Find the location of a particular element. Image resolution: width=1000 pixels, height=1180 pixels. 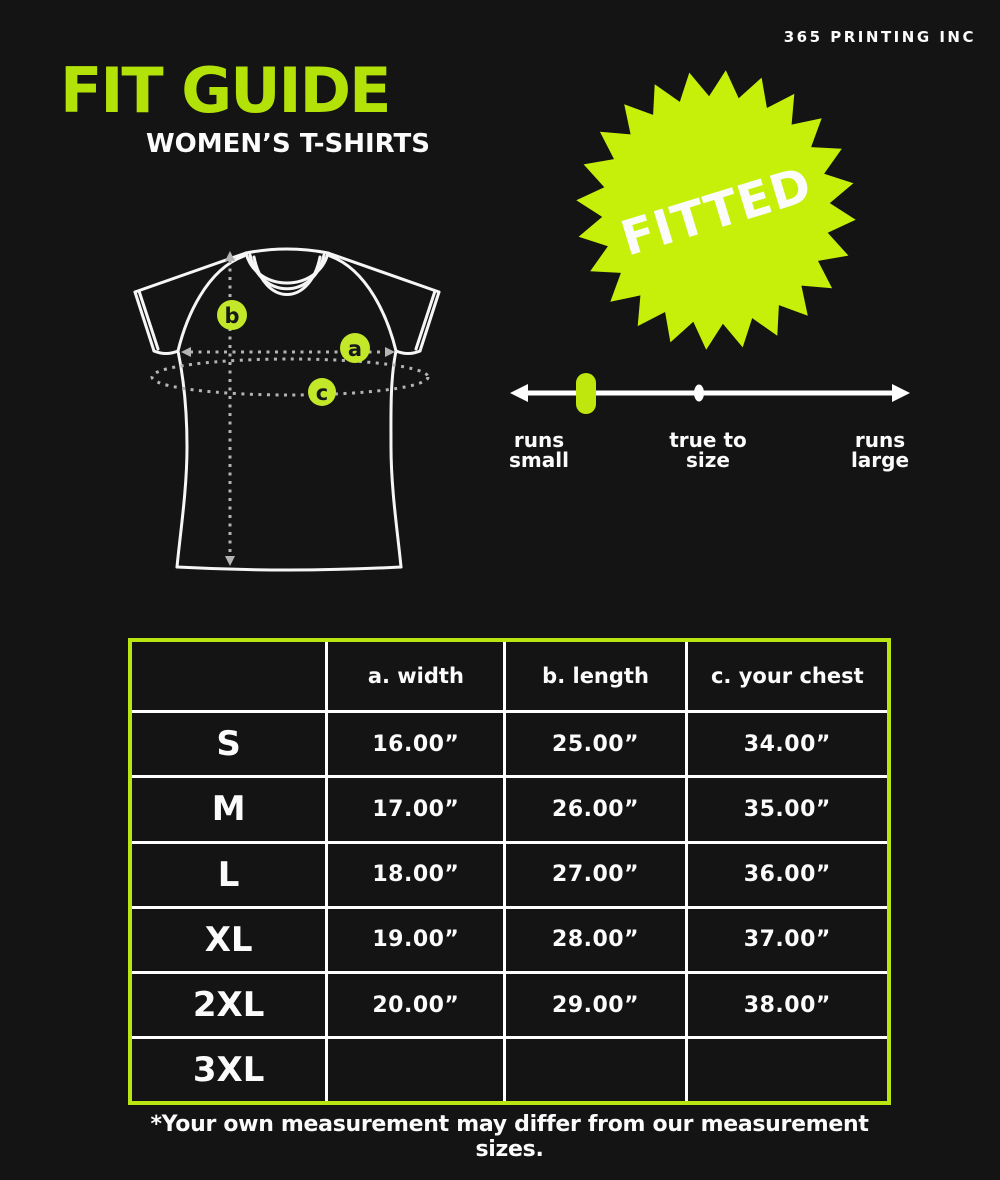

chest-cell: 34.00” is located at coordinates (785, 744).